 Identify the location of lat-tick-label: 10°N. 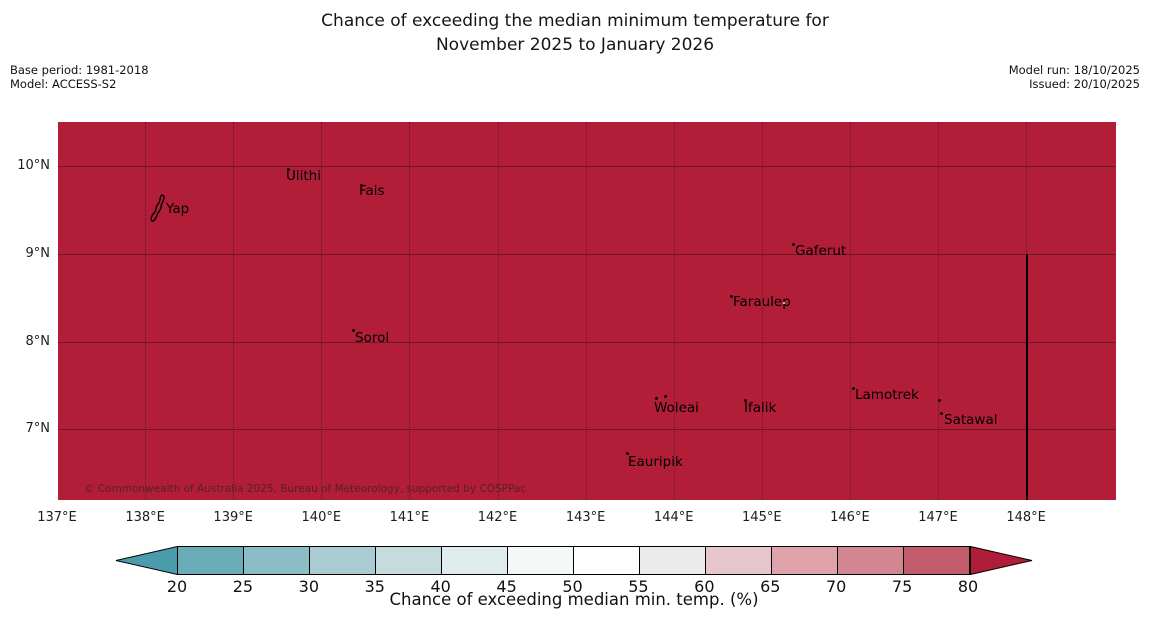
(33, 165).